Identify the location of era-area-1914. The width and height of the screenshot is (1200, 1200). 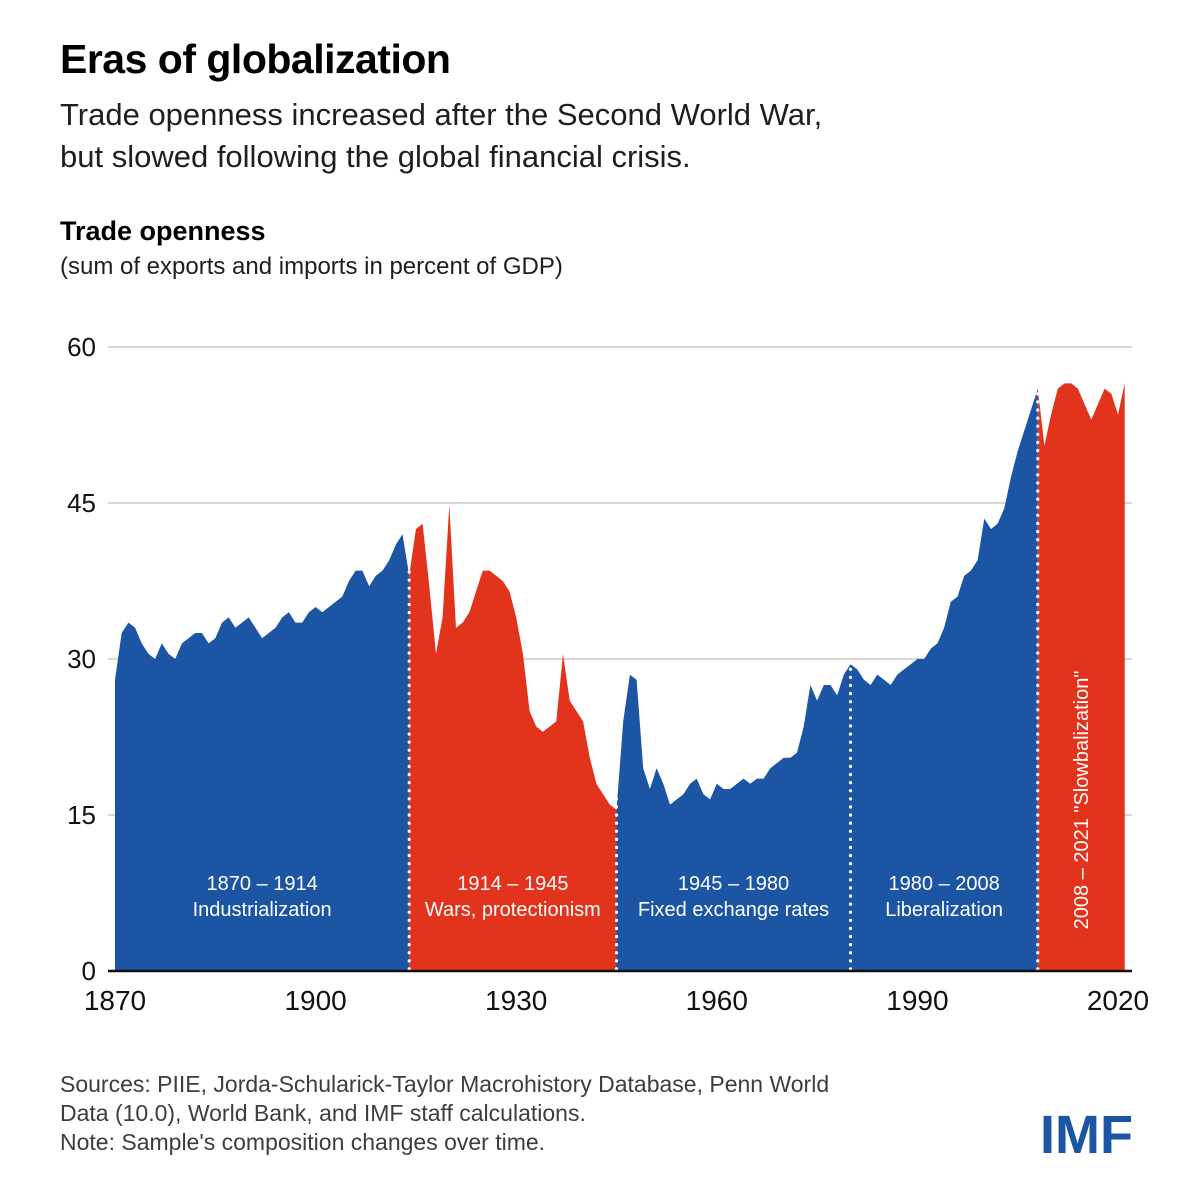
(513, 738).